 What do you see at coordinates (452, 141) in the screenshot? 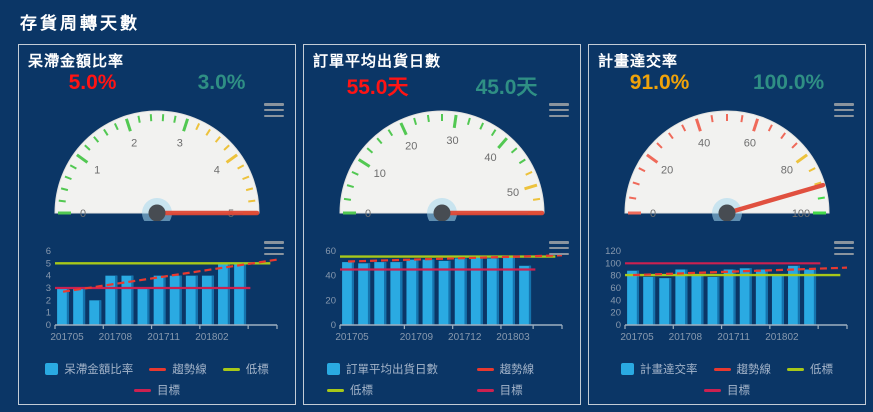
I see `svg-text: 30` at bounding box center [452, 141].